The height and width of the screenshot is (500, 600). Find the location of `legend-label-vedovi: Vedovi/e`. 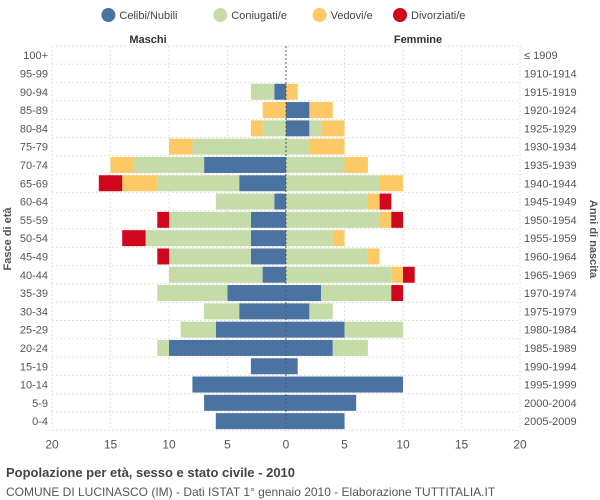

legend-label-vedovi: Vedovi/e is located at coordinates (352, 16).